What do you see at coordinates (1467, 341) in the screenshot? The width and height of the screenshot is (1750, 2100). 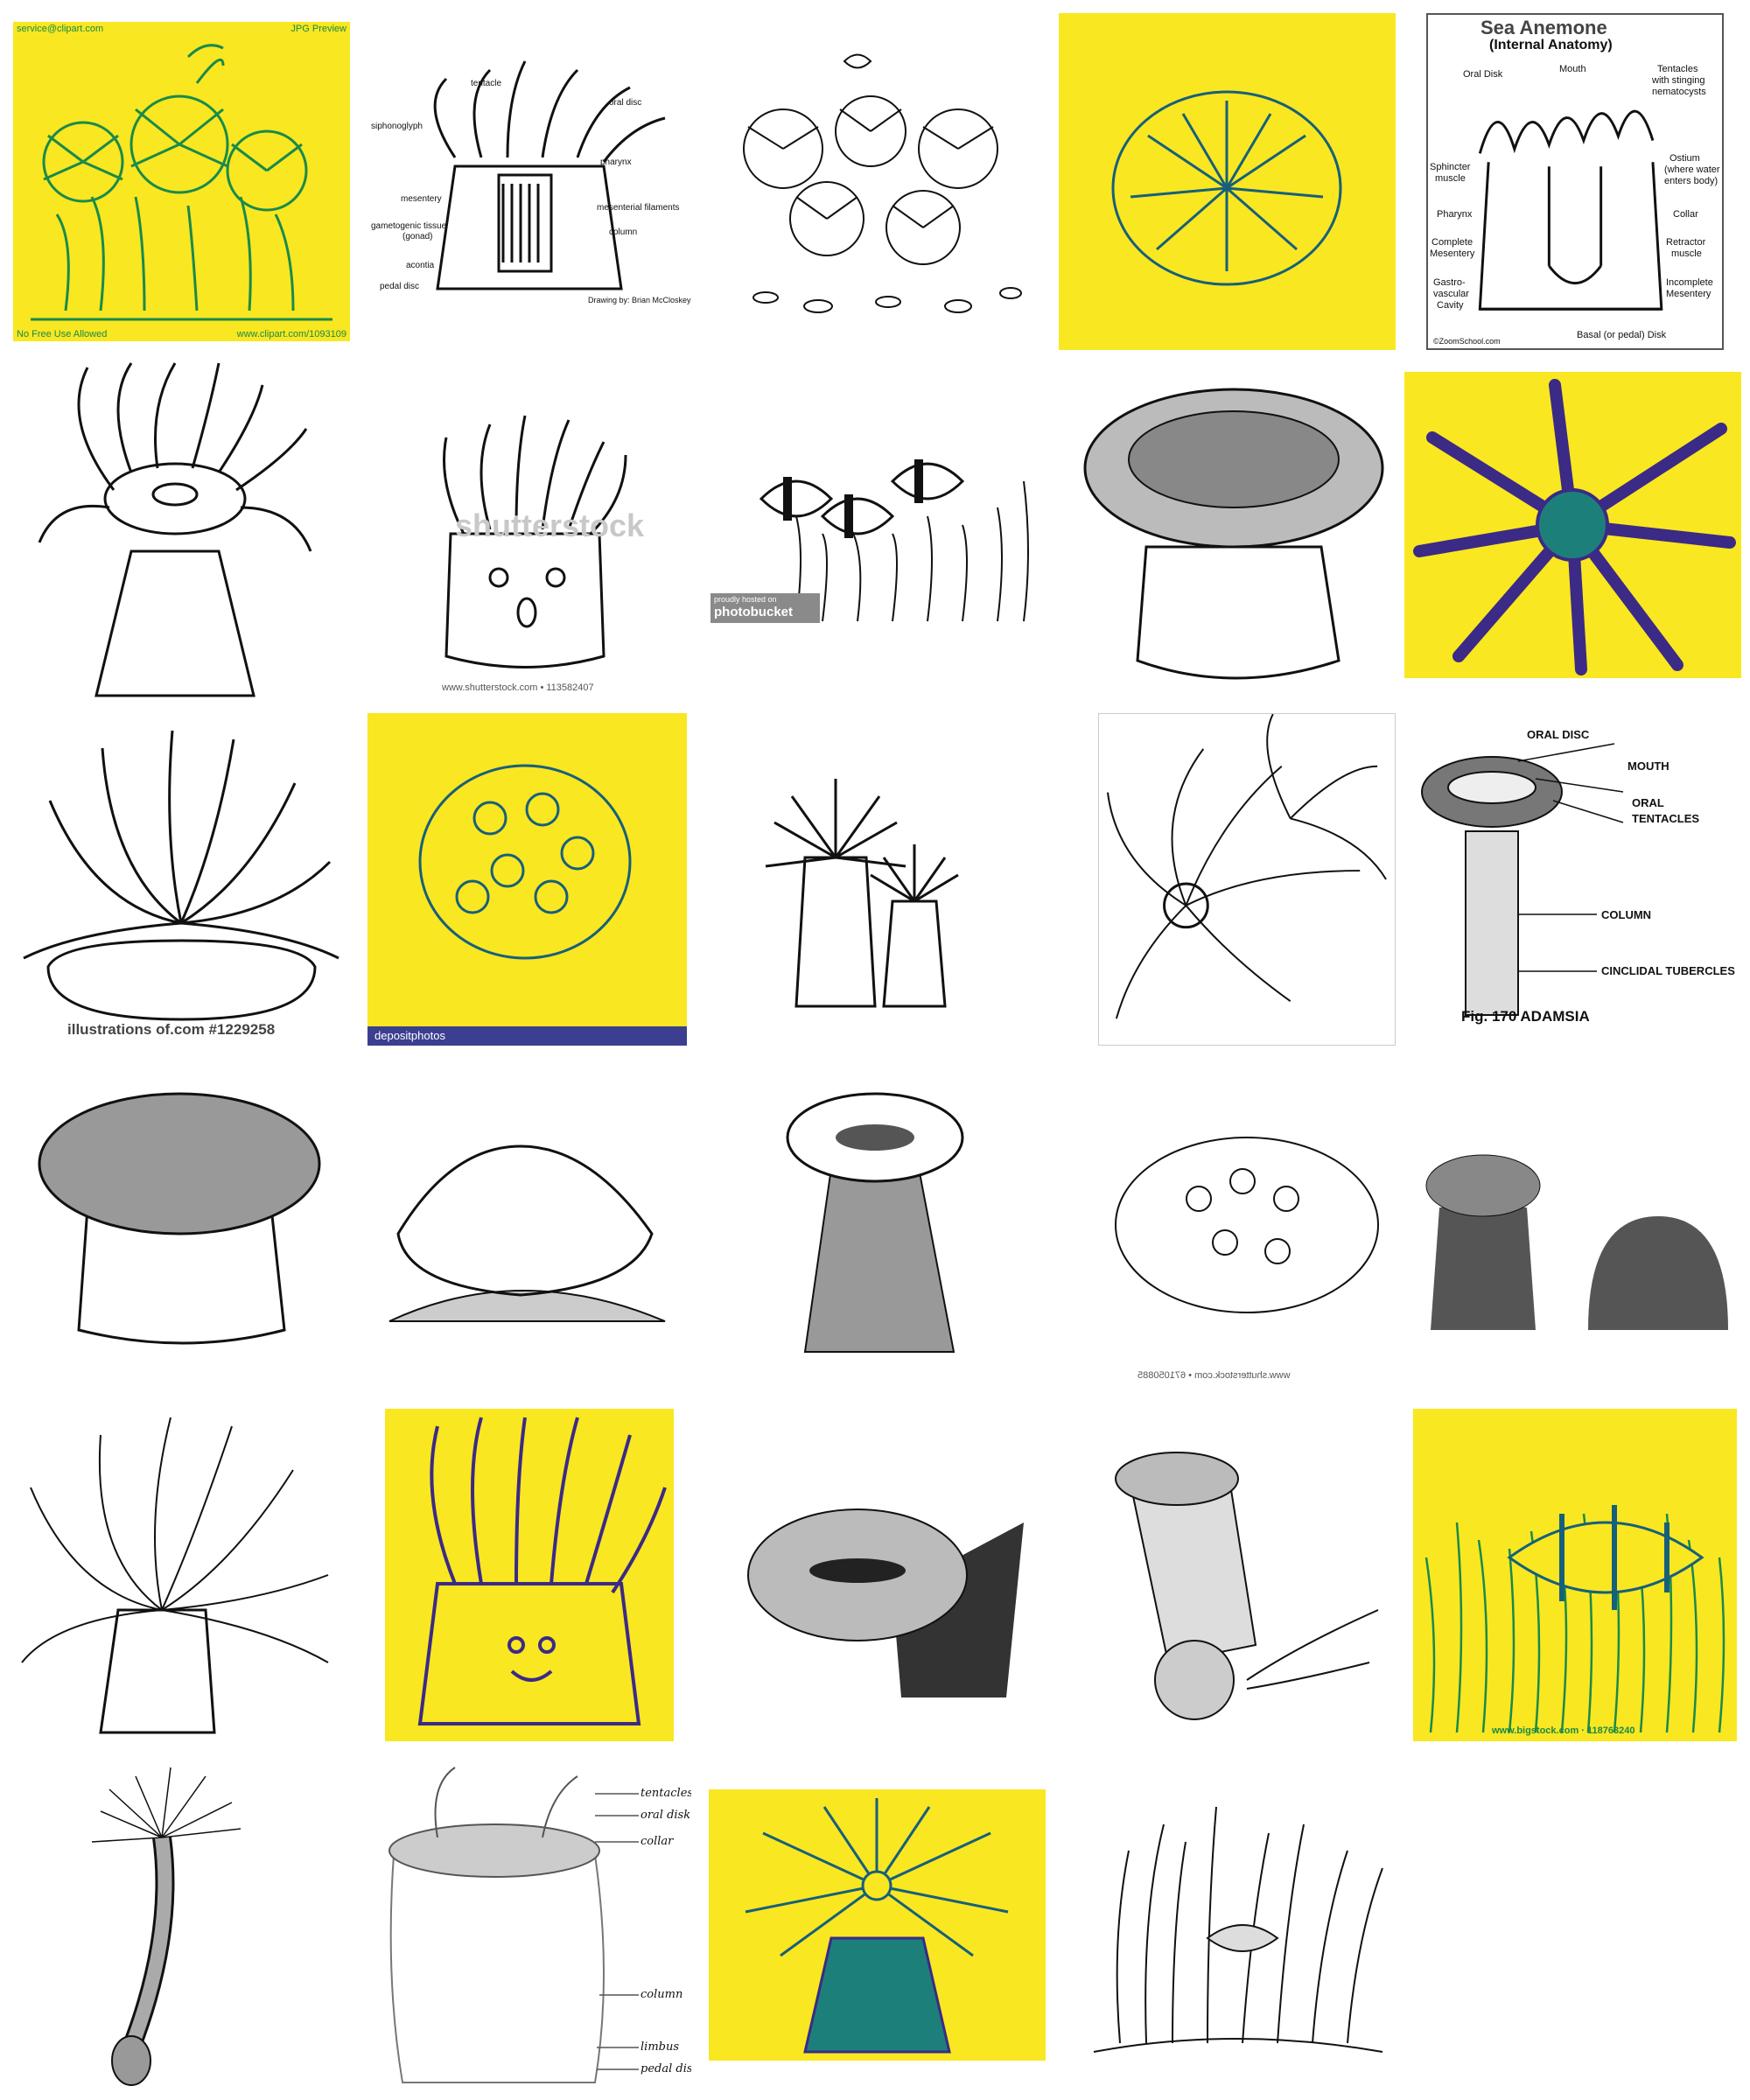 I see `diagram-credit: ©ZoomSchool.com` at bounding box center [1467, 341].